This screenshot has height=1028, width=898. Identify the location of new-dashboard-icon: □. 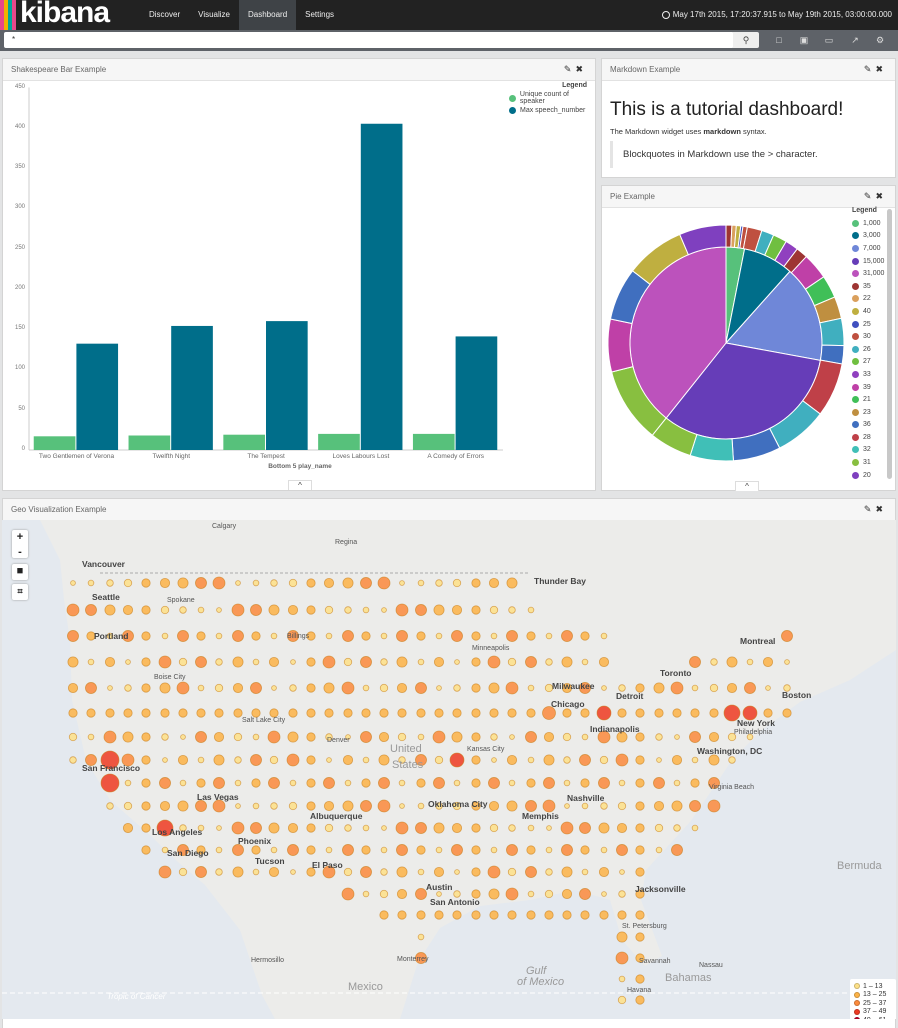
(779, 40).